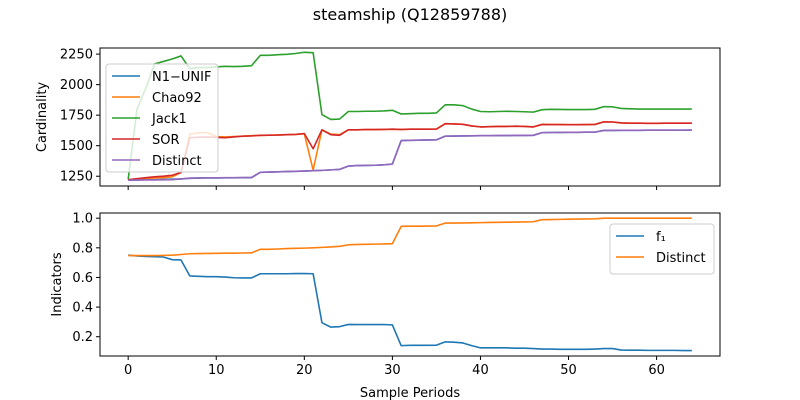 Image resolution: width=800 pixels, height=400 pixels. I want to click on y-tick-label: 1250, so click(76, 177).